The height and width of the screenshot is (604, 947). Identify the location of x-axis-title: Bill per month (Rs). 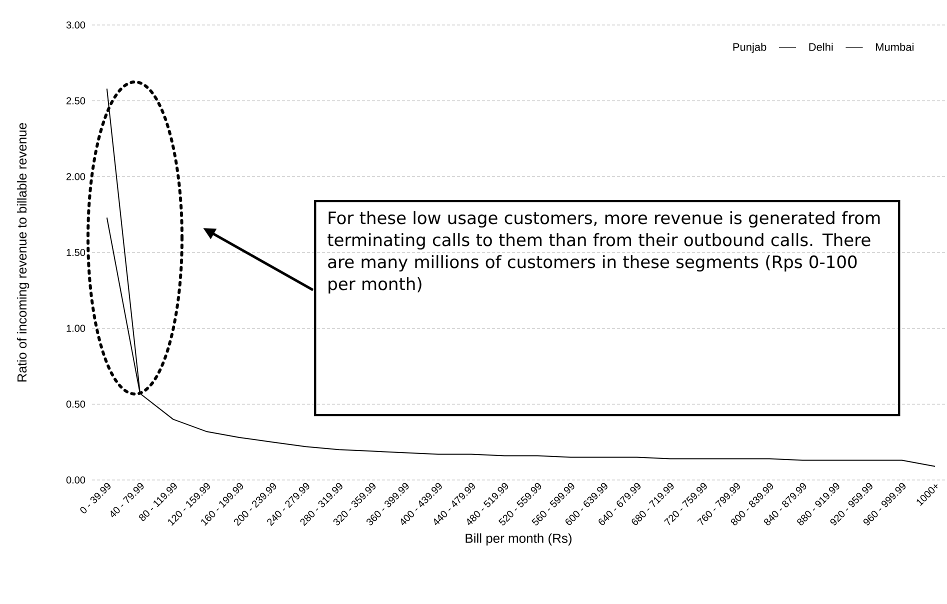
(519, 539).